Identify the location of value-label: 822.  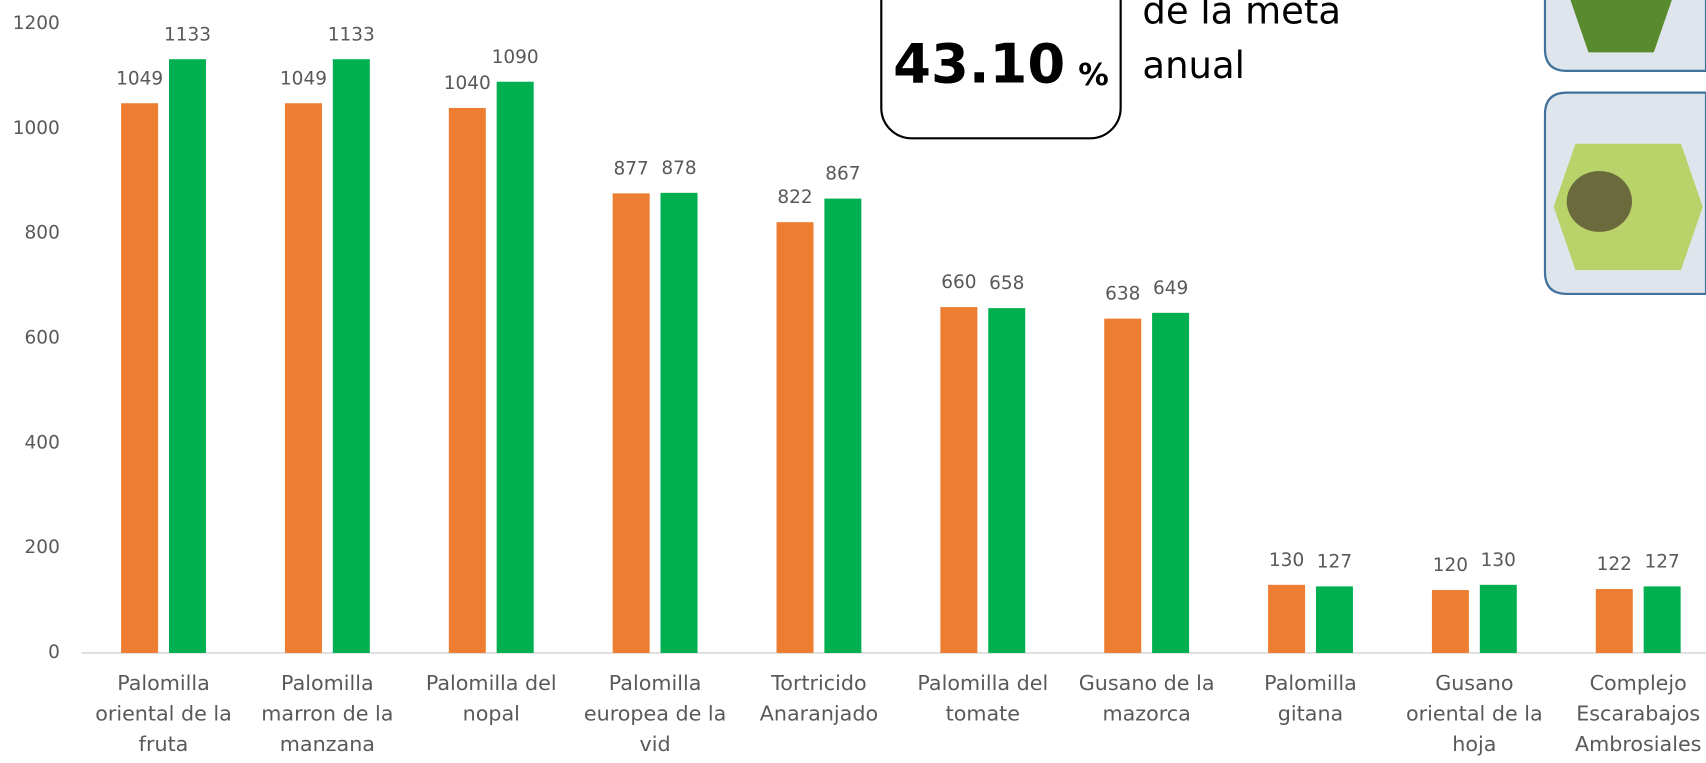
(794, 197).